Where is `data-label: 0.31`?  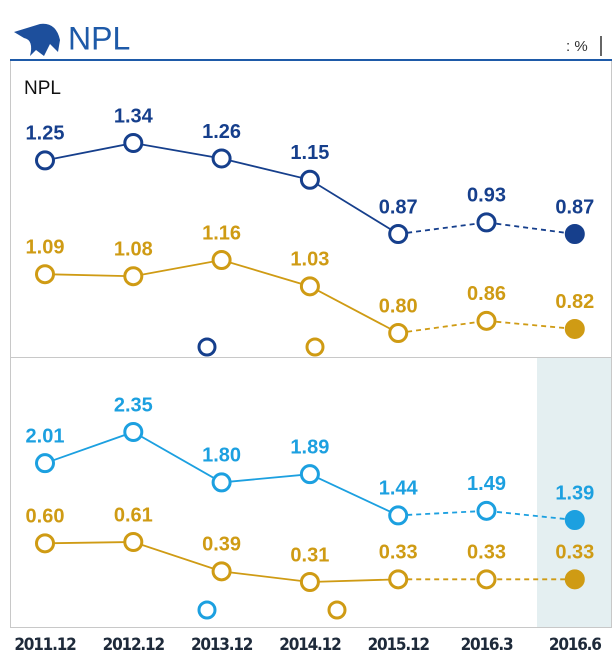 data-label: 0.31 is located at coordinates (309, 555).